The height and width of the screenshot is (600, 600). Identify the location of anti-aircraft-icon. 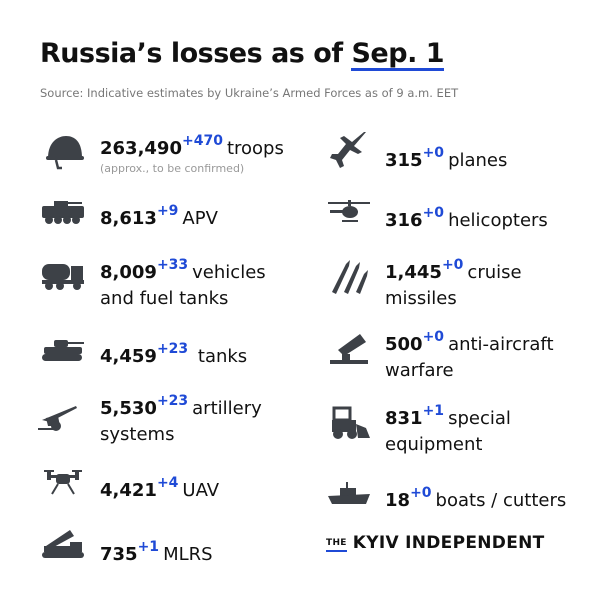
(349, 348).